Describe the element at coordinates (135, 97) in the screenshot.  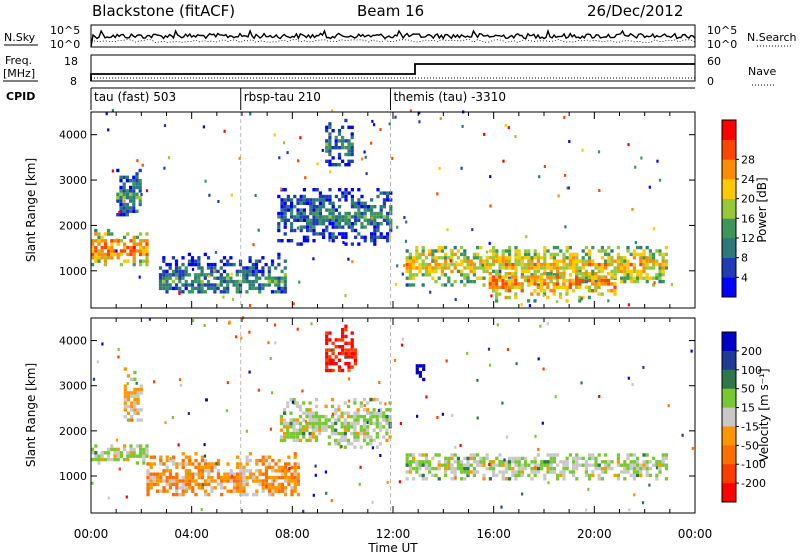
I see `cpid-segment-label: tau (fast) 503` at that location.